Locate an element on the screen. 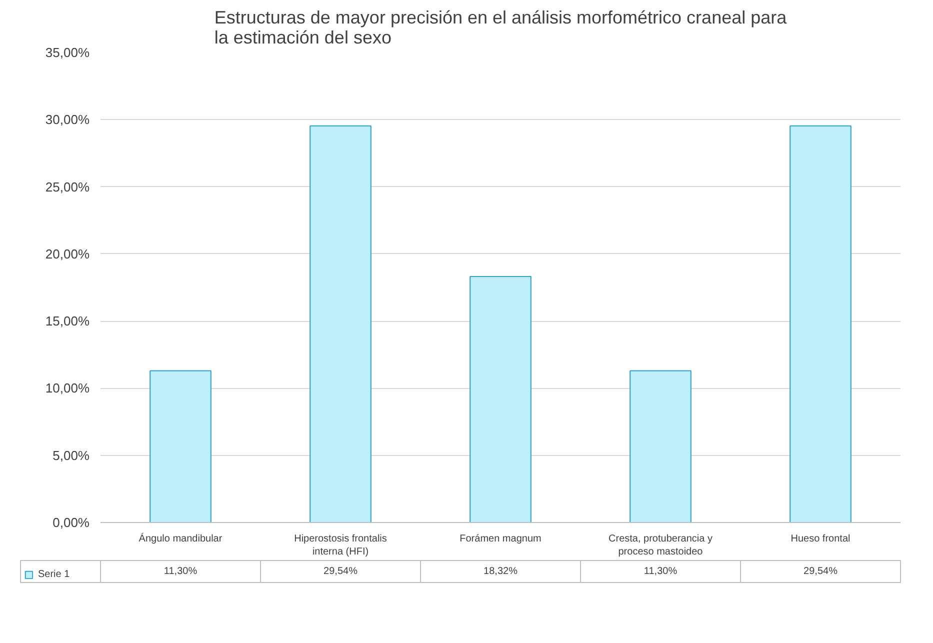 The width and height of the screenshot is (933, 643). chart-title: Estructuras de mayor precisión en el análisis morfométrico craneal para la estimación del sexo is located at coordinates (501, 28).